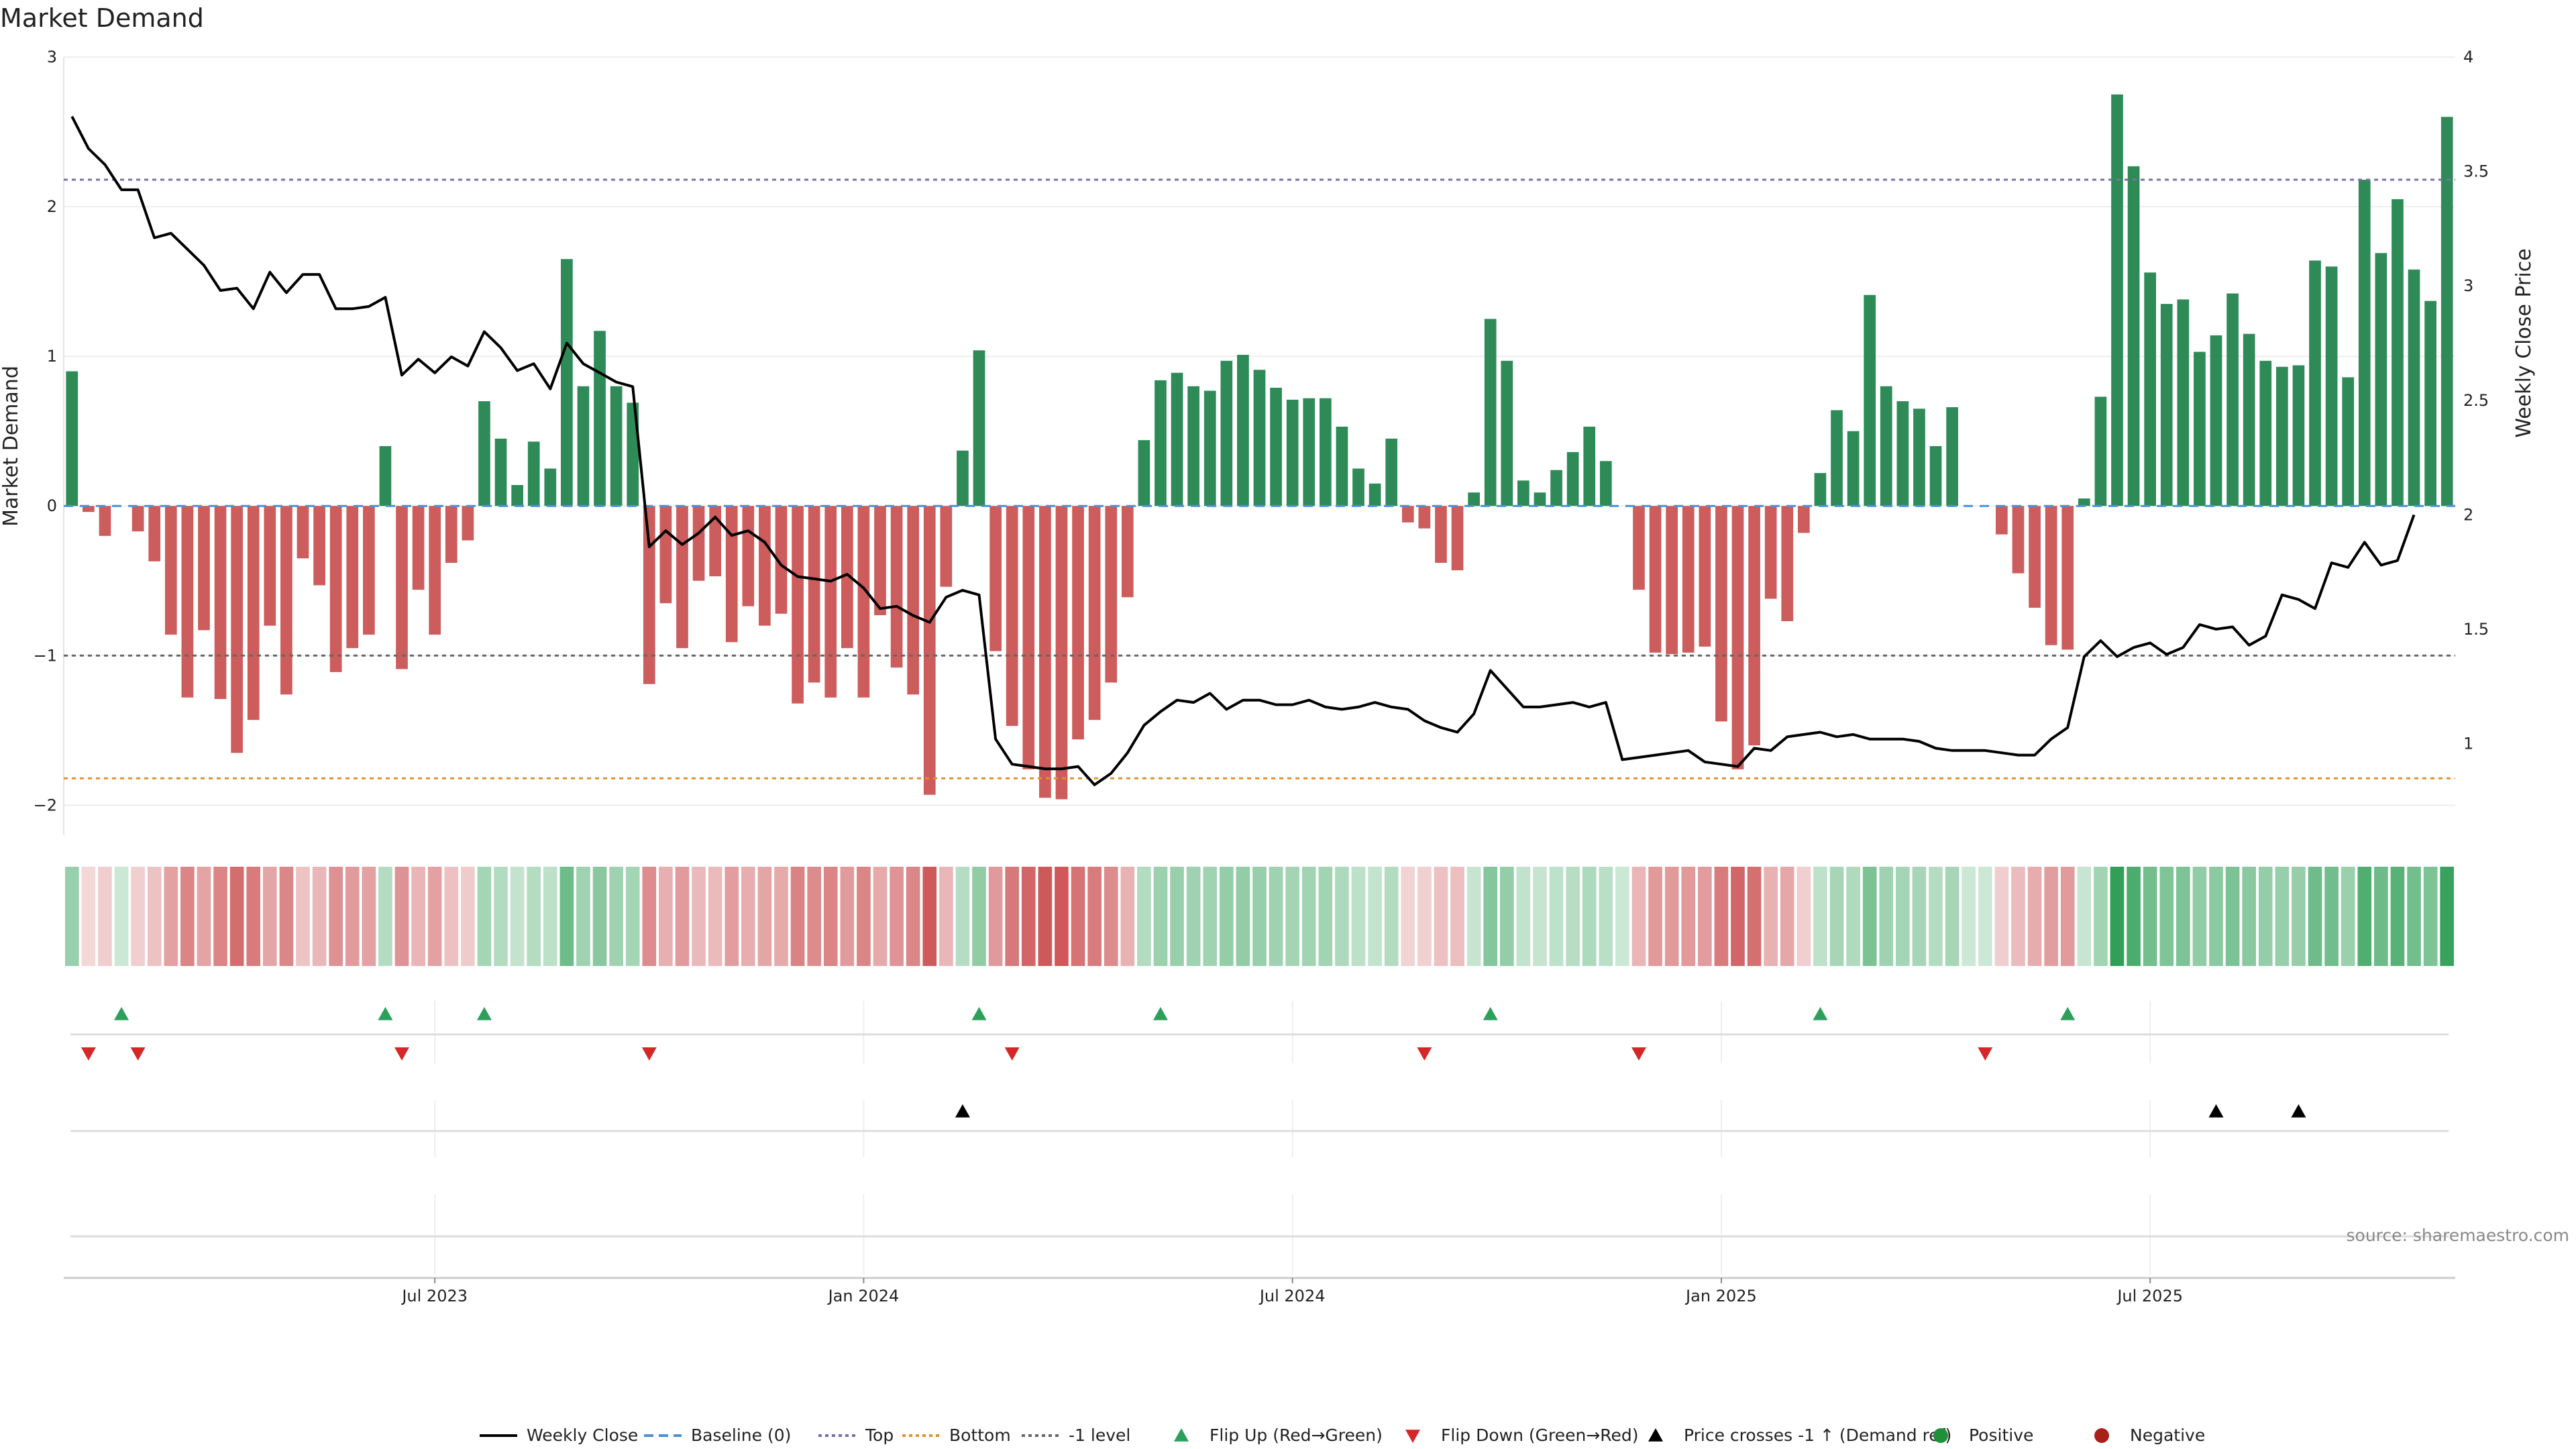 This screenshot has height=1449, width=2576. What do you see at coordinates (2458, 1235) in the screenshot?
I see `source-credit: source: sharemaestro.com` at bounding box center [2458, 1235].